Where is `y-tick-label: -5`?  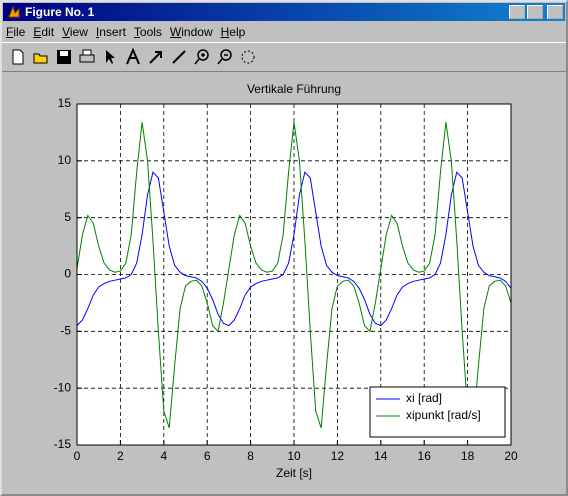
y-tick-label: -5 is located at coordinates (65, 331).